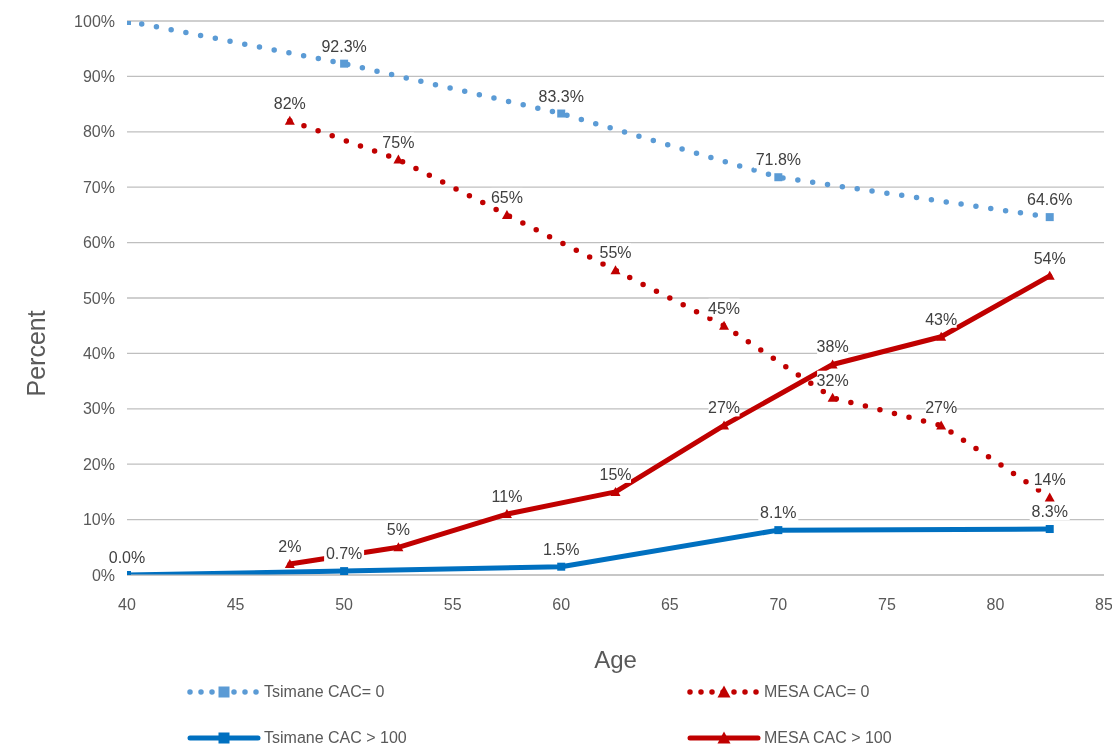 The height and width of the screenshot is (754, 1112). What do you see at coordinates (398, 142) in the screenshot?
I see `data-label: 75%` at bounding box center [398, 142].